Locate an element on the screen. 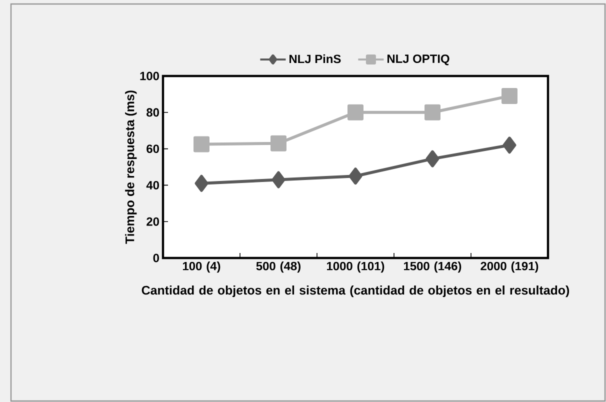 This screenshot has height=402, width=606. x-tick-label: 1500 (146) is located at coordinates (433, 267).